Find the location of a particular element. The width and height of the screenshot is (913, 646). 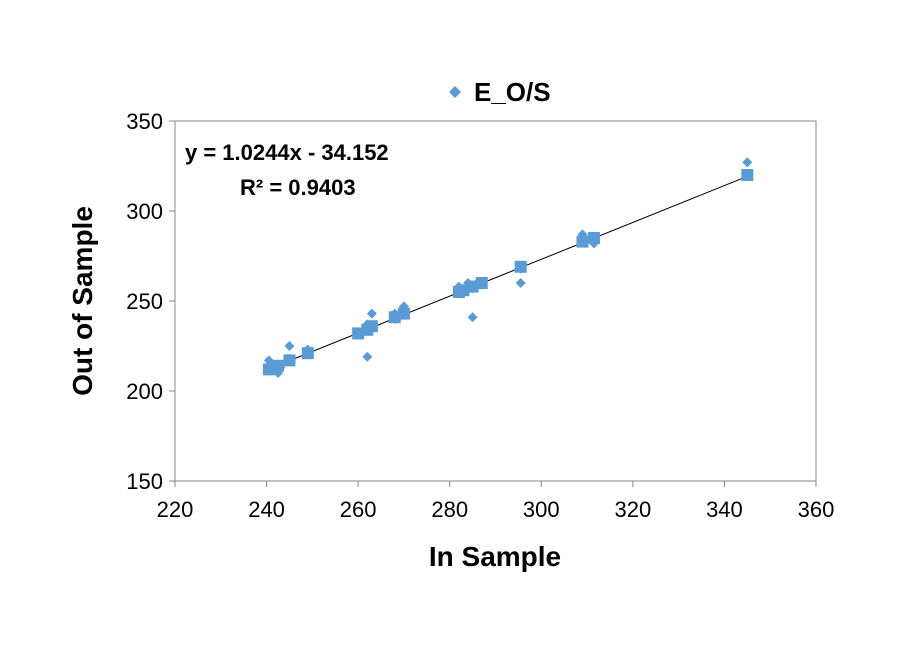

x-axis-title: In Sample is located at coordinates (495, 556).